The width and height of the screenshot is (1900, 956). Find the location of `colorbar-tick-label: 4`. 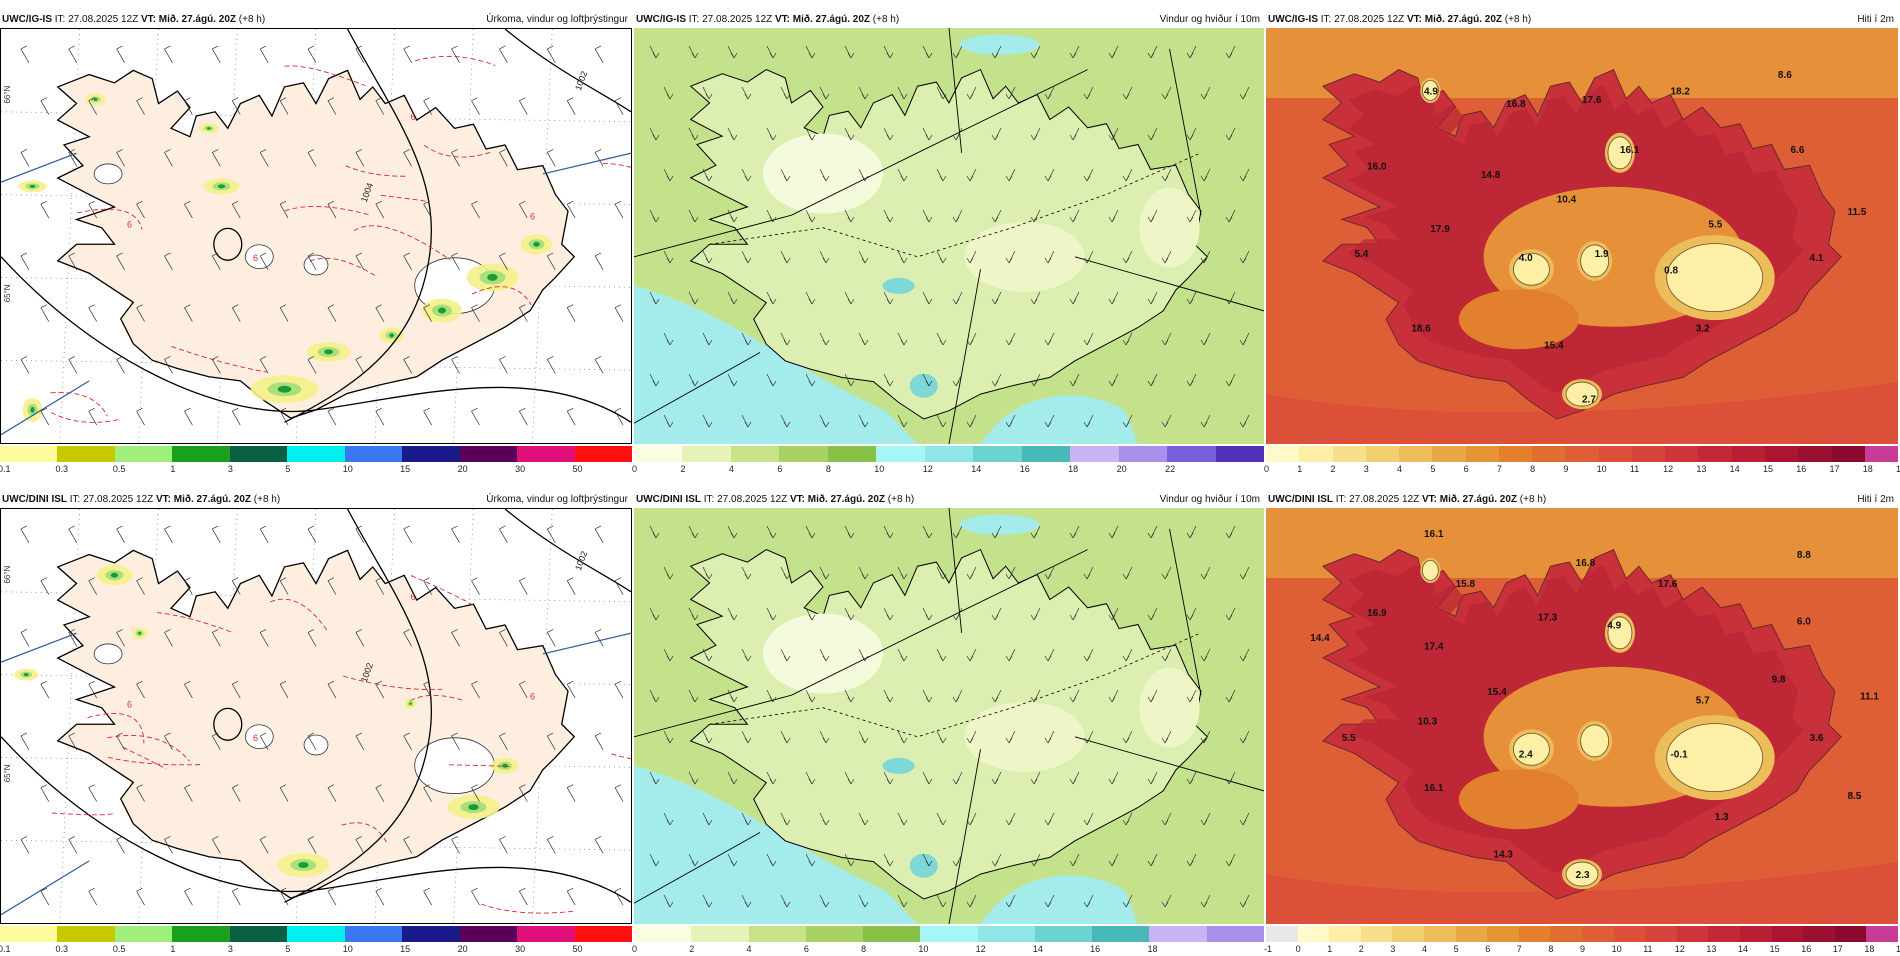

colorbar-tick-label: 4 is located at coordinates (731, 469).